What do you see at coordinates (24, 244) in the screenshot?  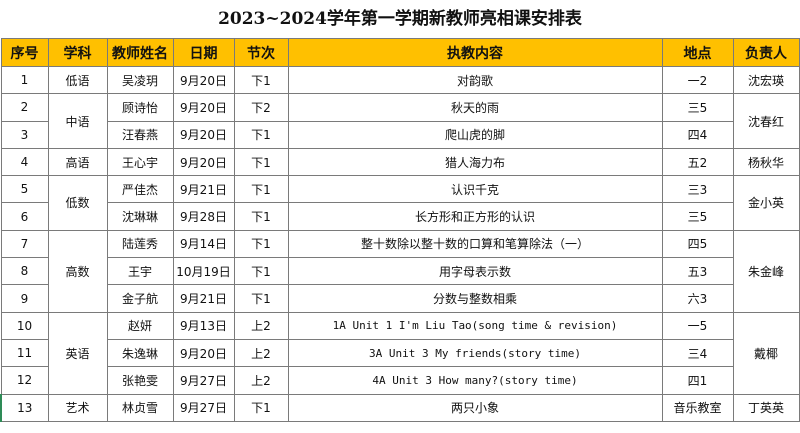 I see `cell-seq: 7` at bounding box center [24, 244].